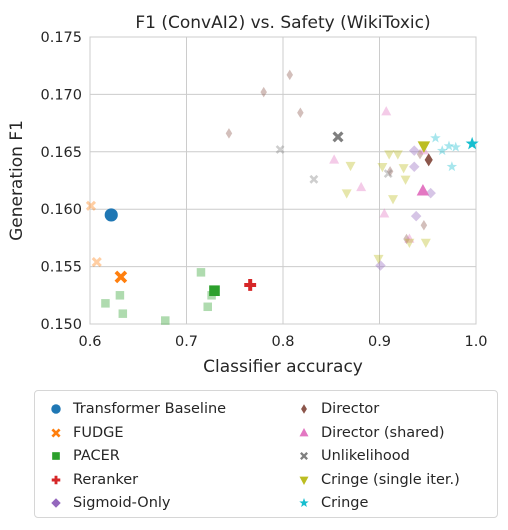  I want to click on x-tick-label: 0.9, so click(379, 342).